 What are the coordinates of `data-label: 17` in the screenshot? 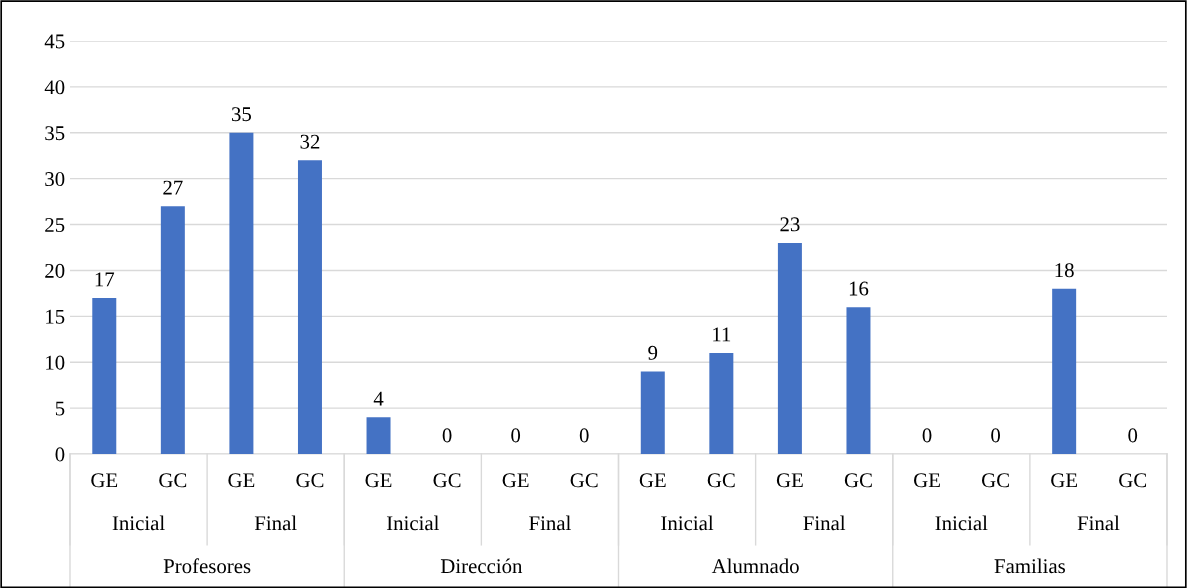 It's located at (105, 279).